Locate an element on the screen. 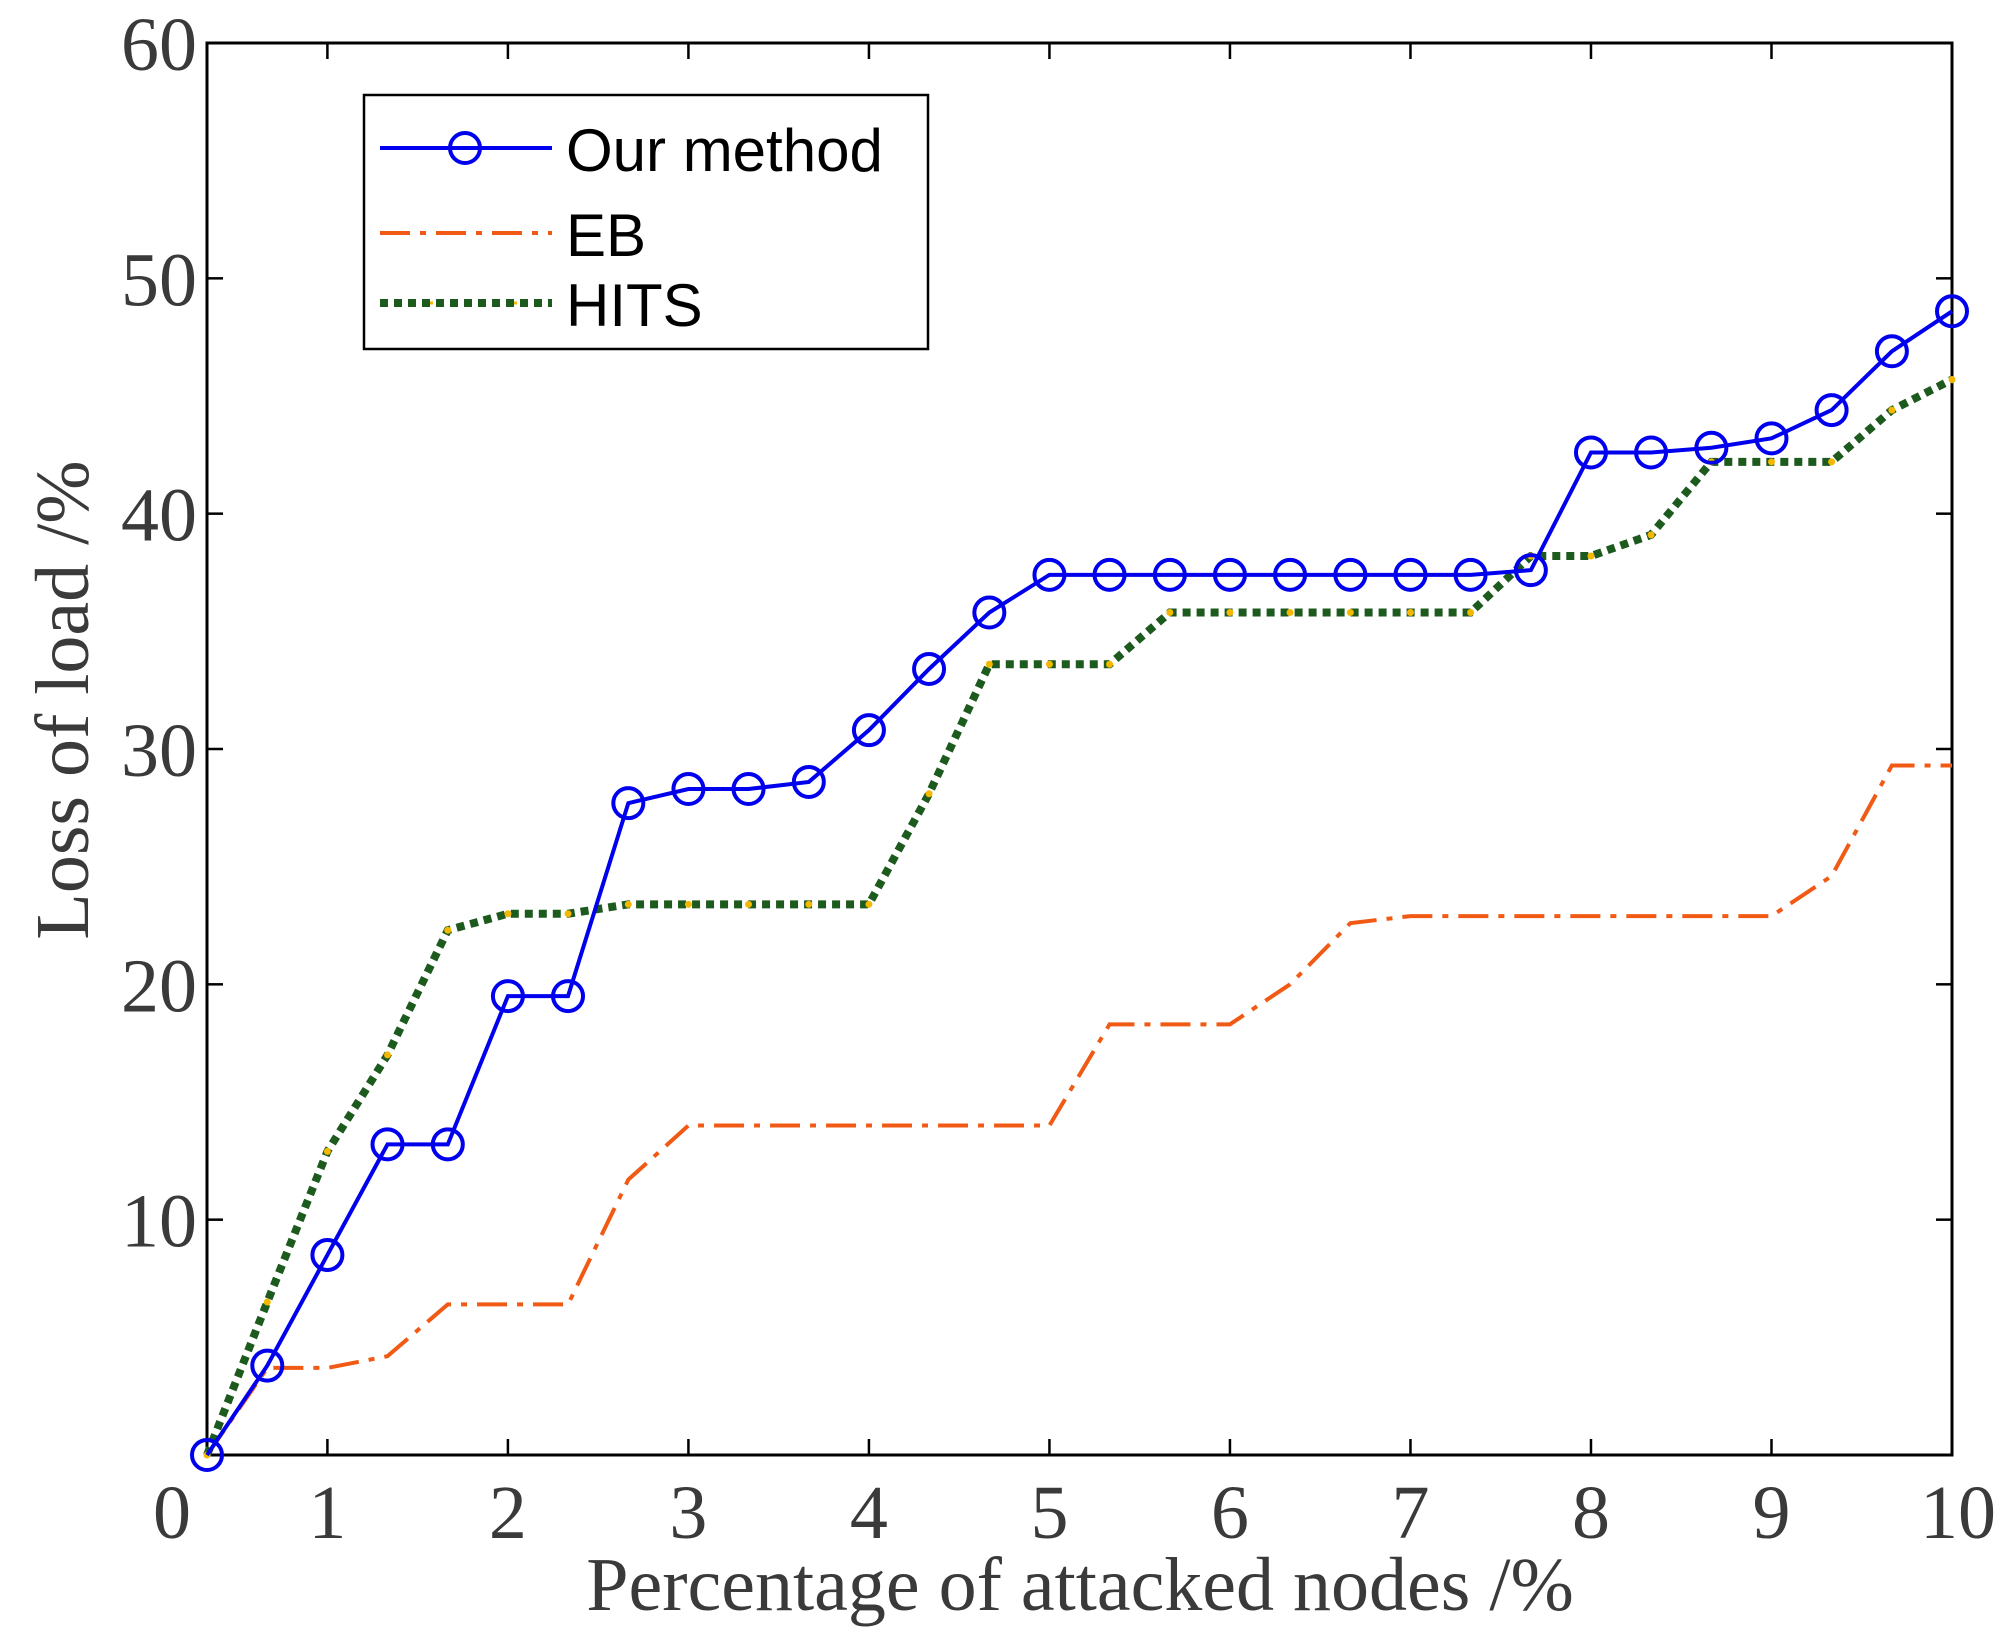  x-tick-label: 9 is located at coordinates (1771, 1513).